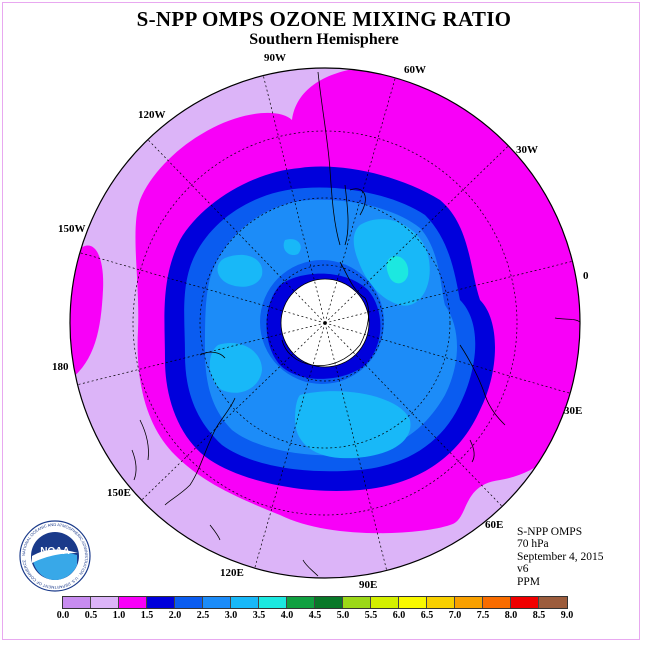 This screenshot has width=648, height=648. Describe the element at coordinates (119, 615) in the screenshot. I see `colorbar-tick-label: 1.0` at that location.